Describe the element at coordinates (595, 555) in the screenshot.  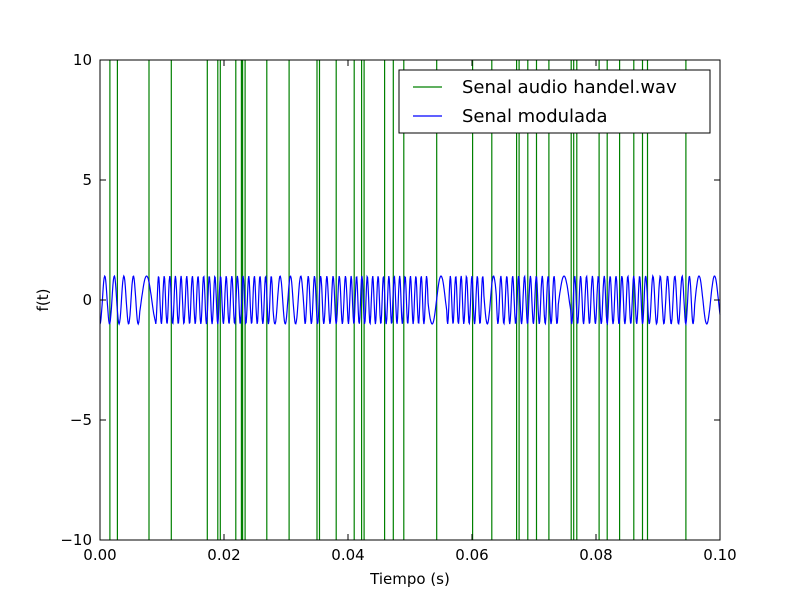
I see `x-tick-label: 0.08` at that location.